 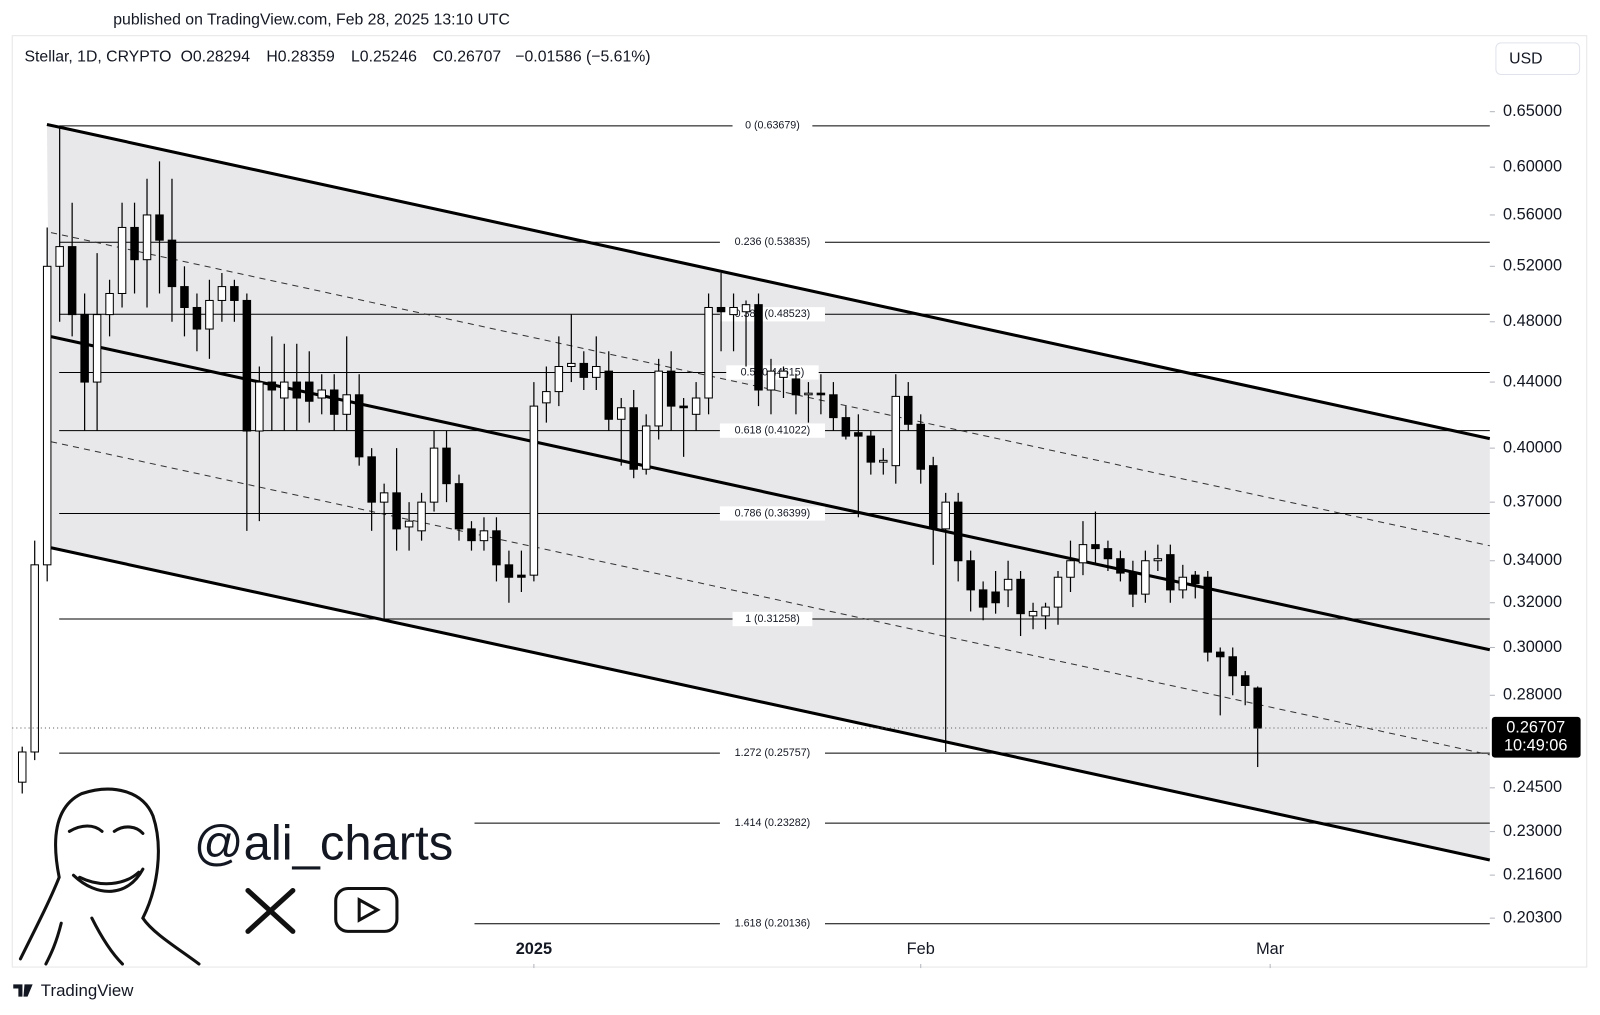 What do you see at coordinates (1525, 58) in the screenshot?
I see `currency-label: USD` at bounding box center [1525, 58].